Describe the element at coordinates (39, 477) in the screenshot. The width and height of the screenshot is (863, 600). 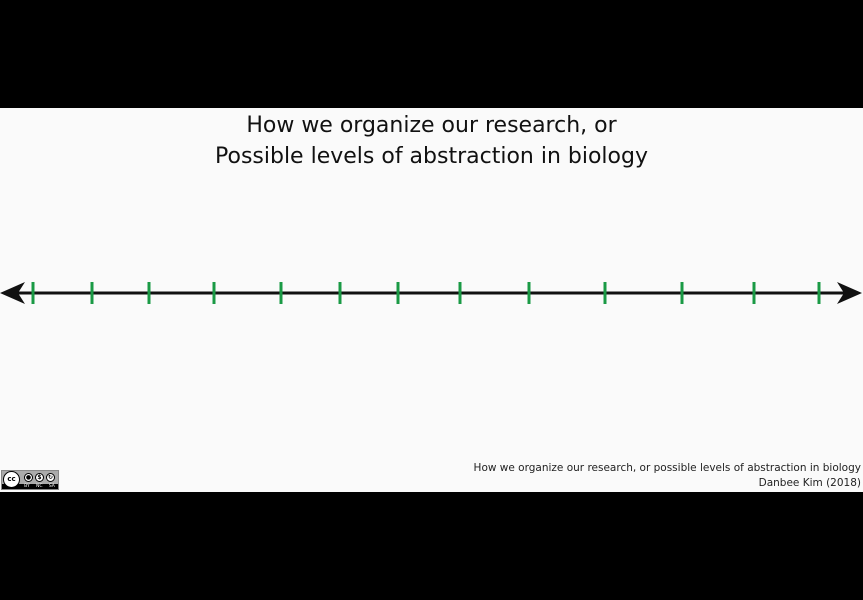
I see `noncommercial-icon: $` at that location.